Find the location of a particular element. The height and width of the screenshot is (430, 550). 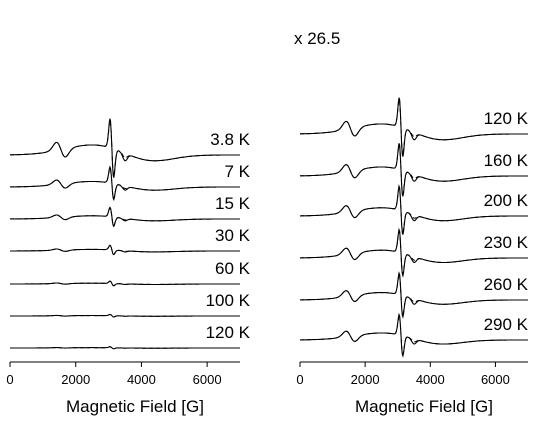

trace-temperature-label: 260 K is located at coordinates (506, 284).